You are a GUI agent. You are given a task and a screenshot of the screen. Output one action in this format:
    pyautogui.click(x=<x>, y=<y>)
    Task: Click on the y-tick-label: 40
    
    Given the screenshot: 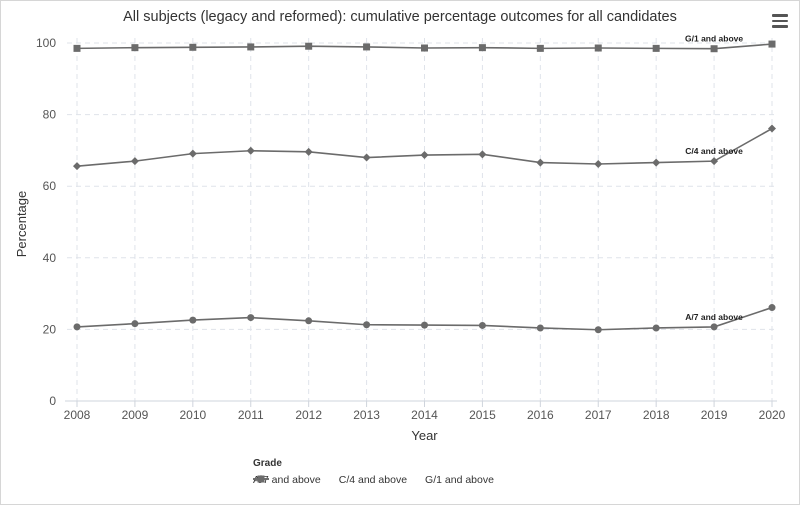 What is the action you would take?
    pyautogui.click(x=50, y=258)
    